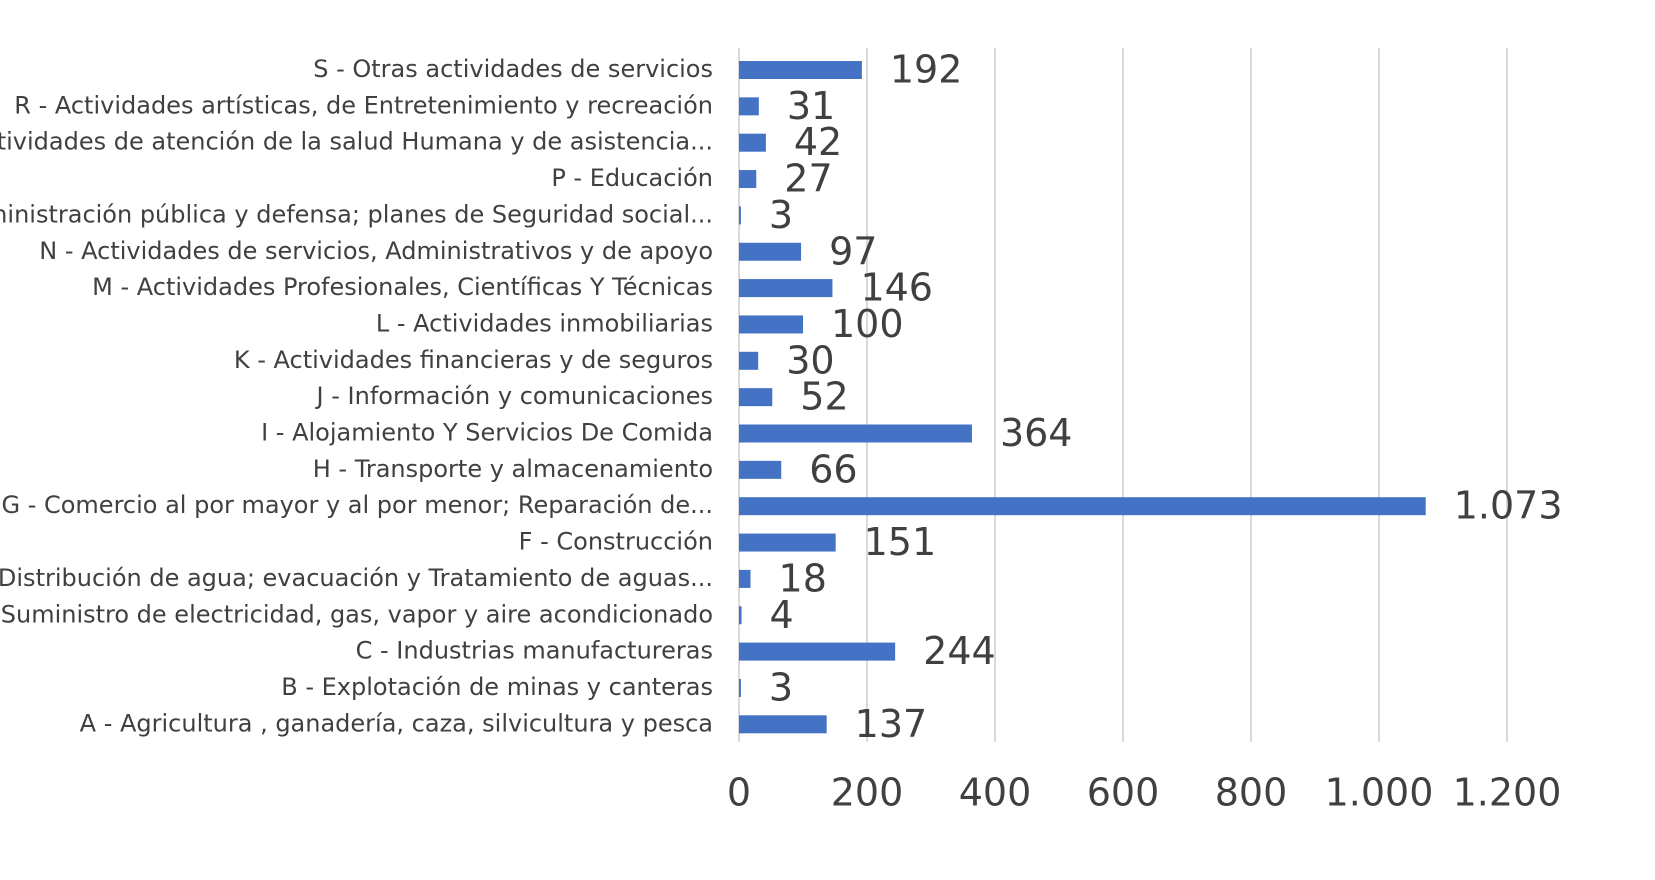 Image resolution: width=1655 pixels, height=880 pixels. What do you see at coordinates (811, 106) in the screenshot?
I see `data-label: 31` at bounding box center [811, 106].